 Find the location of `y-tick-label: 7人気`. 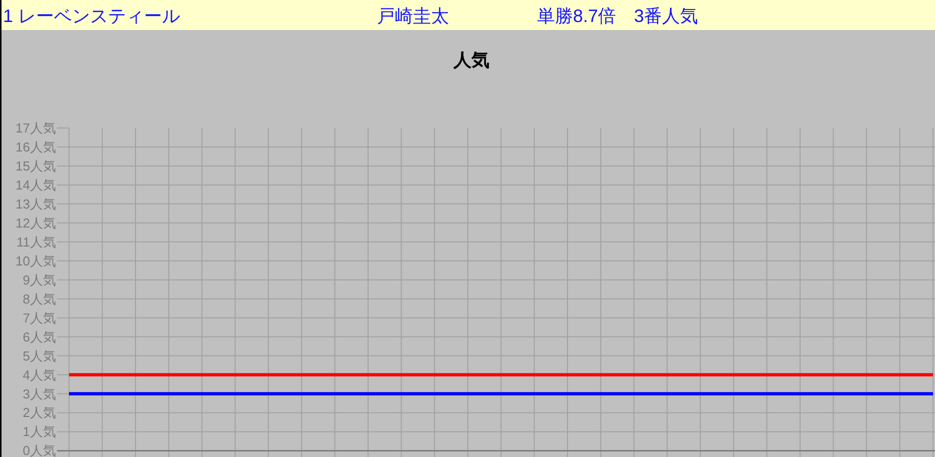

y-tick-label: 7人気 is located at coordinates (39, 318).